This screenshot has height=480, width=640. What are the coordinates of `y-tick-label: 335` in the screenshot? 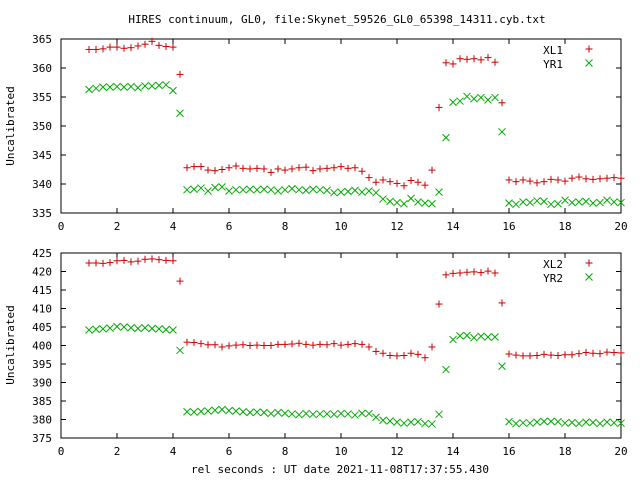 It's located at (42, 213).